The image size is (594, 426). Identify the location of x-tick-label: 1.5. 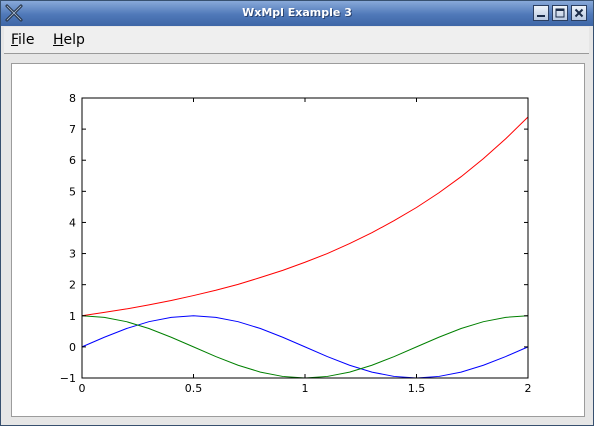
(417, 388).